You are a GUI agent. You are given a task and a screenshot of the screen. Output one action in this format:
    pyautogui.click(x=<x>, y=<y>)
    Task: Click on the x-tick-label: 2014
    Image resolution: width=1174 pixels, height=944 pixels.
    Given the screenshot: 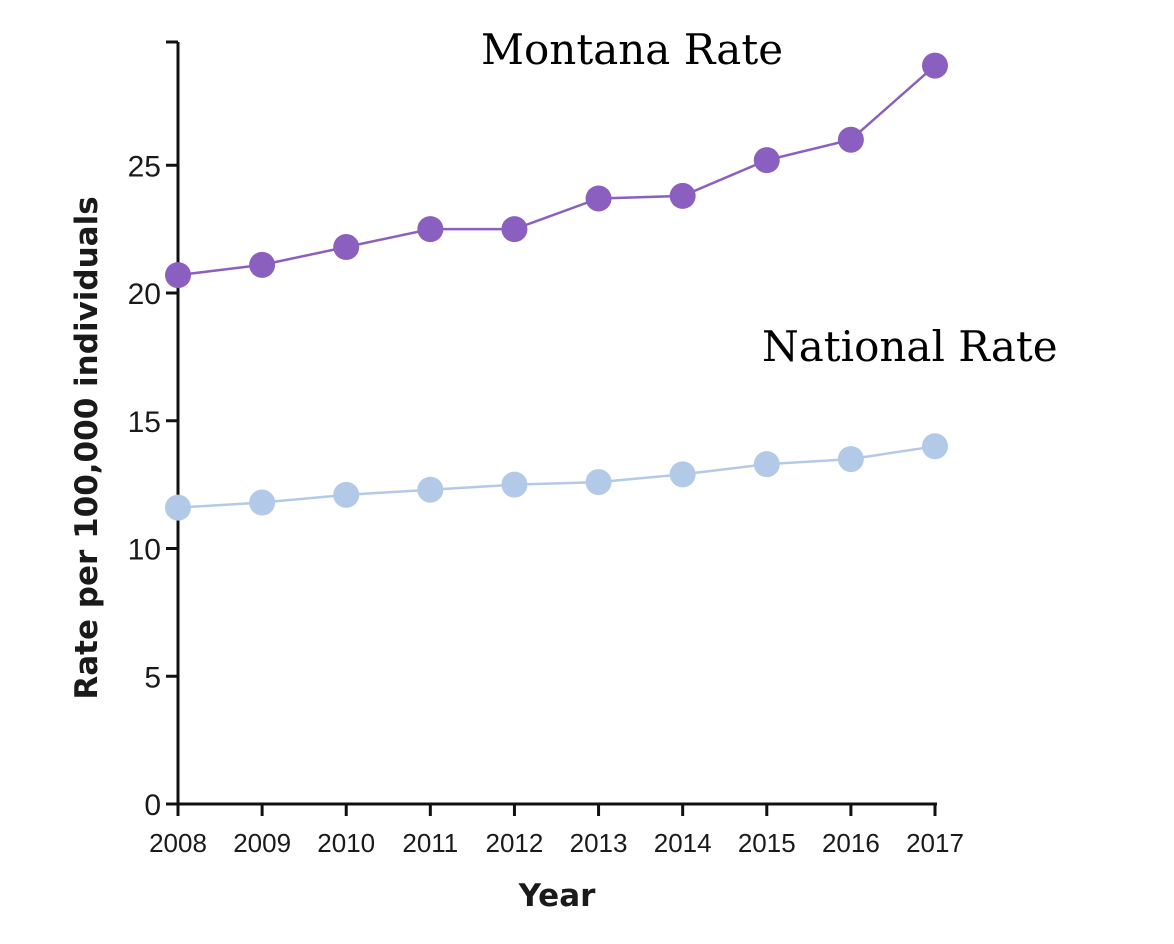 What is the action you would take?
    pyautogui.click(x=683, y=843)
    